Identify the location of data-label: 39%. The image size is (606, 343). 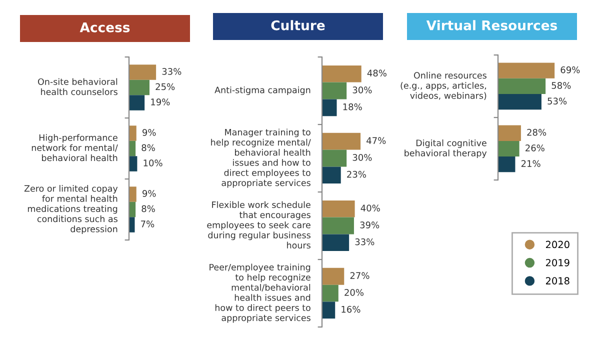
(370, 225).